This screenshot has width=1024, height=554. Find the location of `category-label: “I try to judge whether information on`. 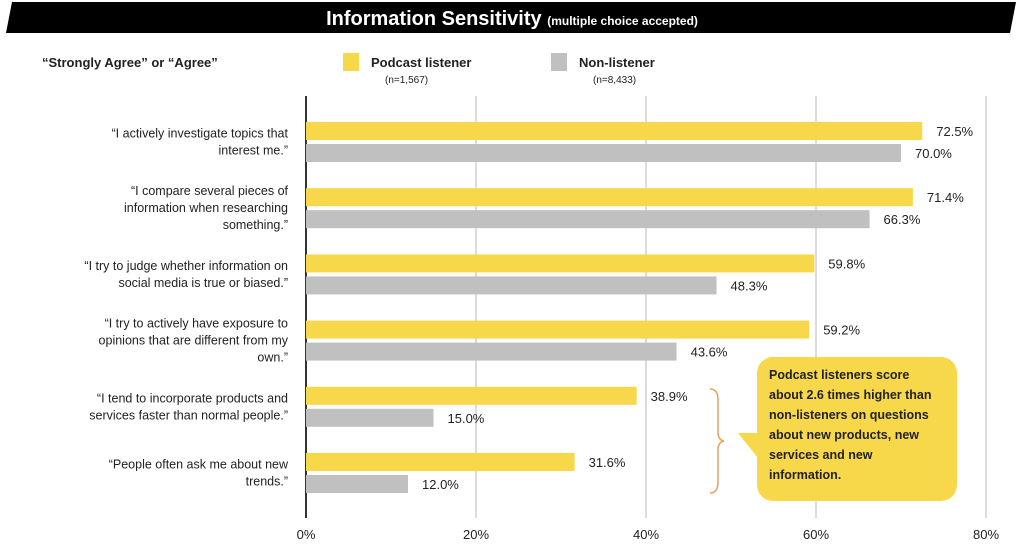

category-label: “I try to judge whether information on is located at coordinates (186, 266).